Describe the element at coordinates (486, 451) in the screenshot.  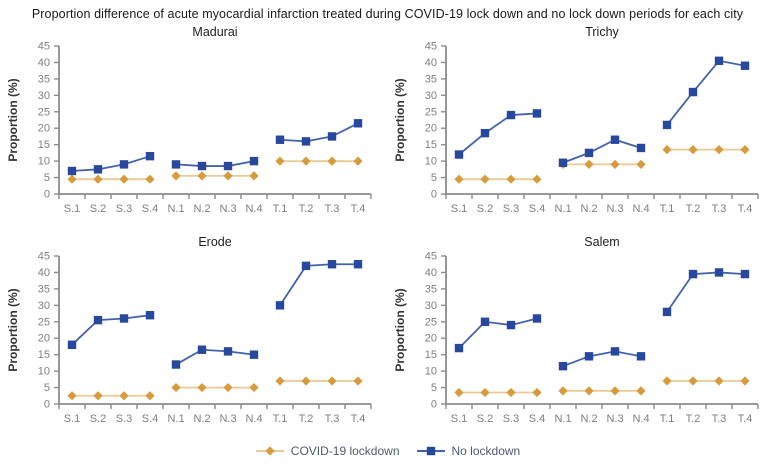
I see `legend-label-no-lockdown: No lockdown` at that location.